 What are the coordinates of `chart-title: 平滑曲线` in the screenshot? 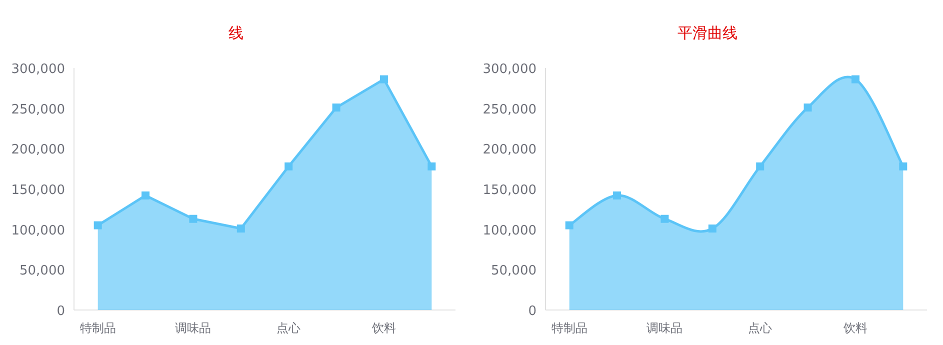 It's located at (707, 33).